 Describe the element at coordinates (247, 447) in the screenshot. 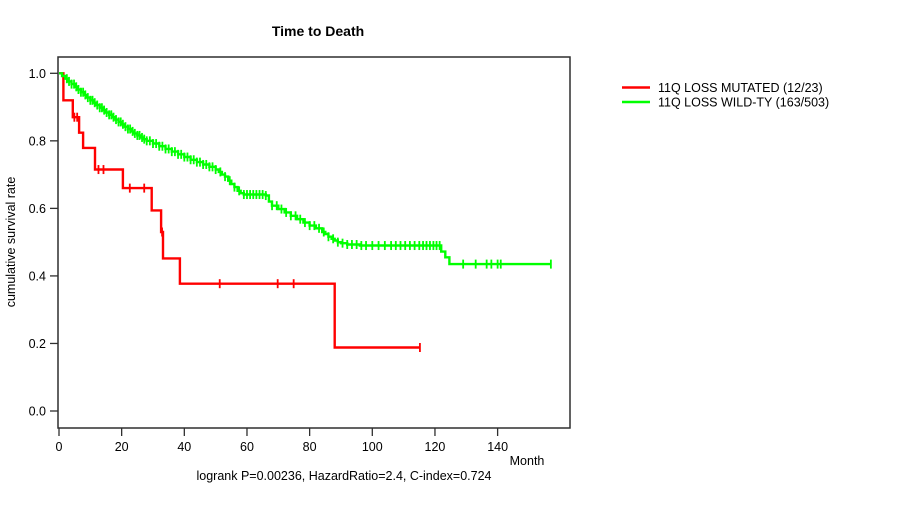

I see `x-tick-label: 60` at that location.